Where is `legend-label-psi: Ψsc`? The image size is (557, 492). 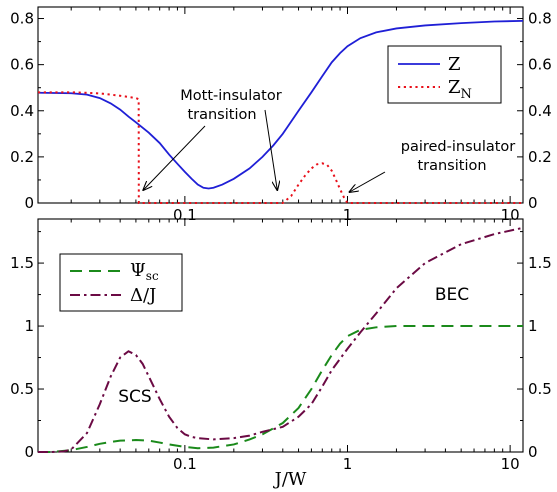
legend-label-psi: Ψsc is located at coordinates (144, 271).